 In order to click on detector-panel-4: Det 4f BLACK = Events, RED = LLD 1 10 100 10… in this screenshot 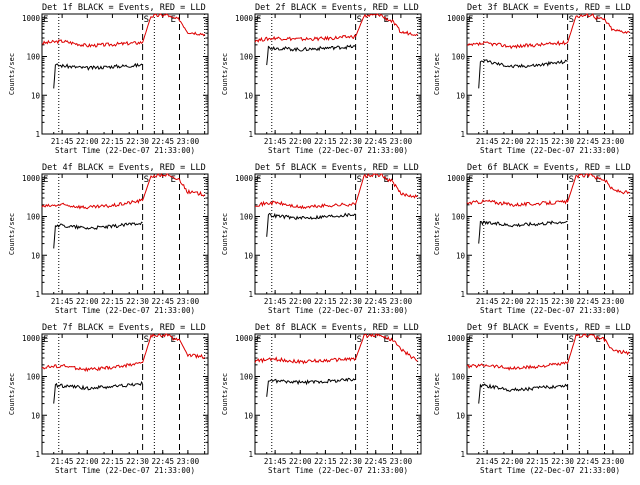, I will do `click(108, 239)`.